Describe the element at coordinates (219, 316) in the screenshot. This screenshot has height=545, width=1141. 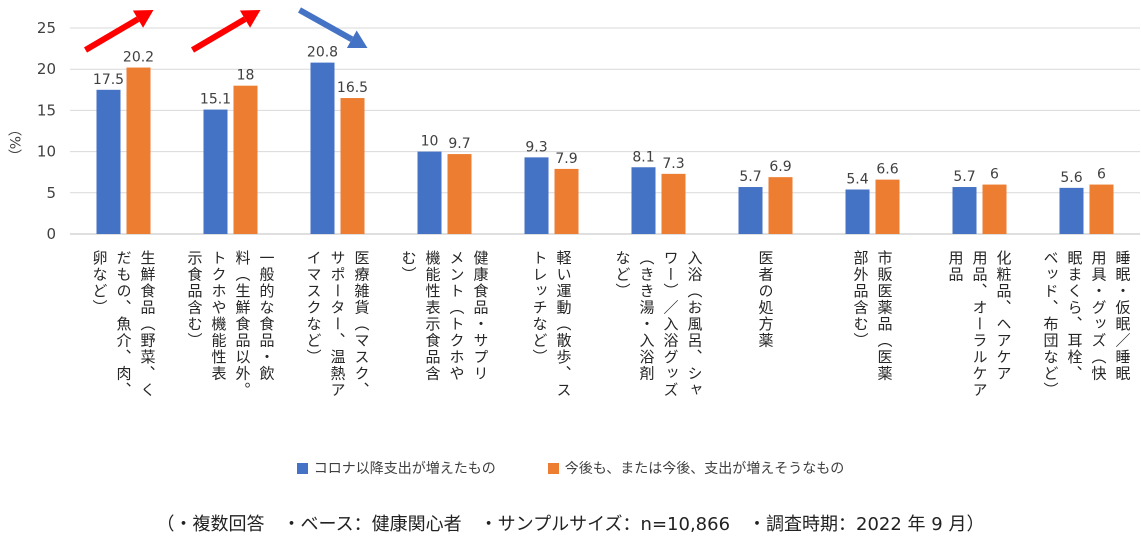
I see `x-axis-label-line: トクホや機能性表` at that location.